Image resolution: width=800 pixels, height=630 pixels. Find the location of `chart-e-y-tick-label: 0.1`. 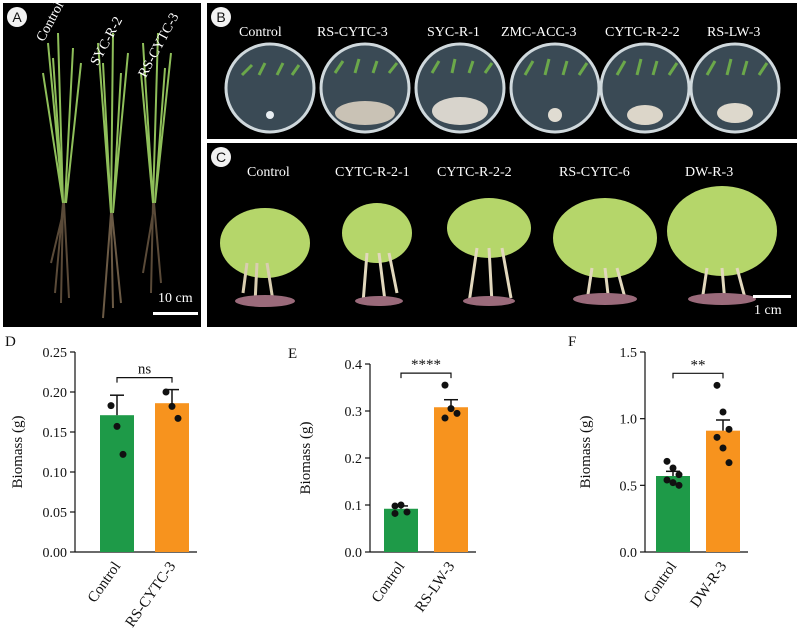

chart-e-y-tick-label: 0.1 is located at coordinates (354, 506).